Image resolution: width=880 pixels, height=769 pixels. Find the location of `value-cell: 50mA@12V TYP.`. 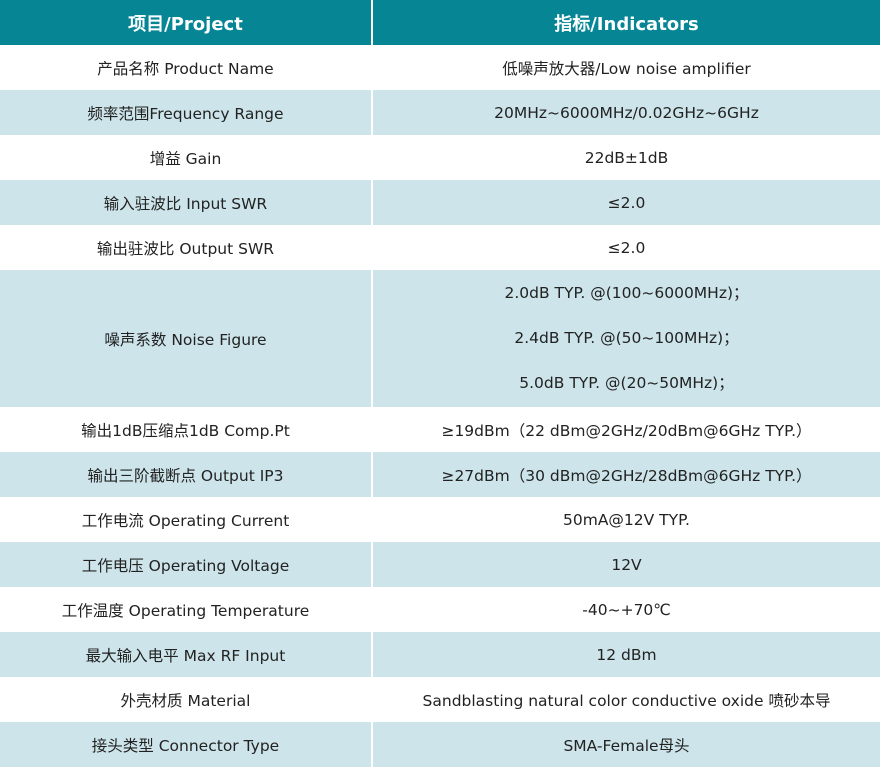

value-cell: 50mA@12V TYP. is located at coordinates (626, 519).